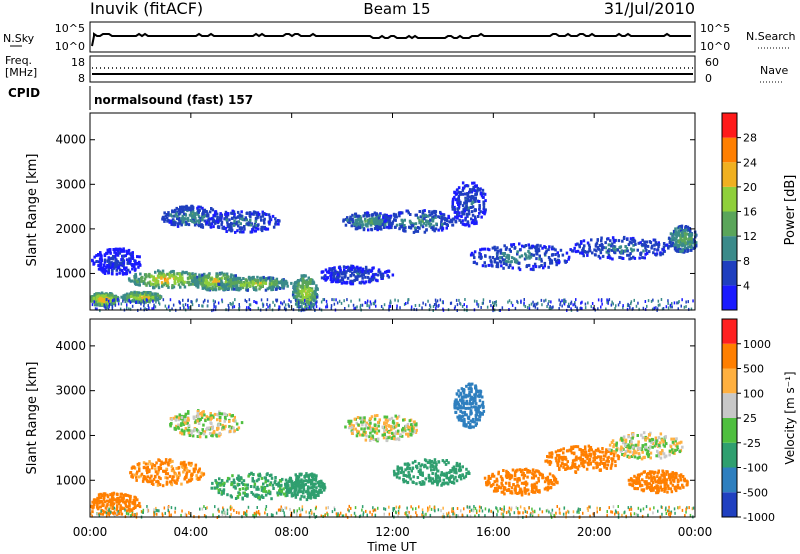 The width and height of the screenshot is (800, 554). What do you see at coordinates (70, 229) in the screenshot?
I see `ytick-label: 2000` at bounding box center [70, 229].